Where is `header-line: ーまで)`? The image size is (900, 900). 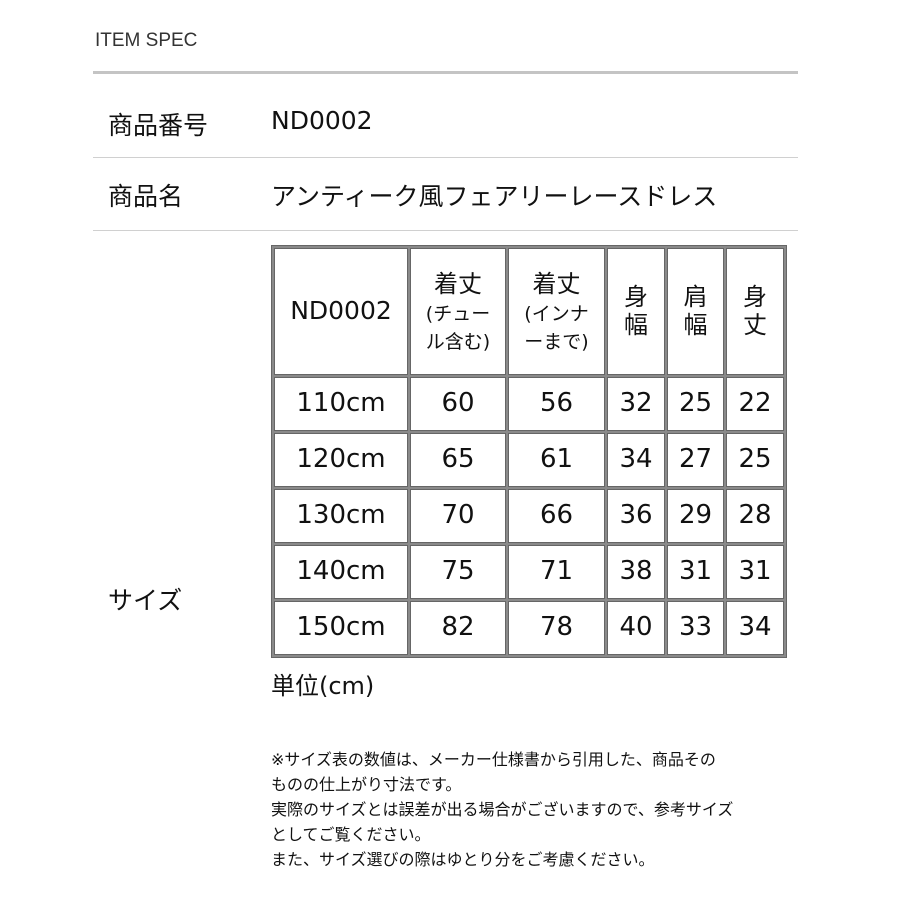
header-line: ーまで) is located at coordinates (556, 341).